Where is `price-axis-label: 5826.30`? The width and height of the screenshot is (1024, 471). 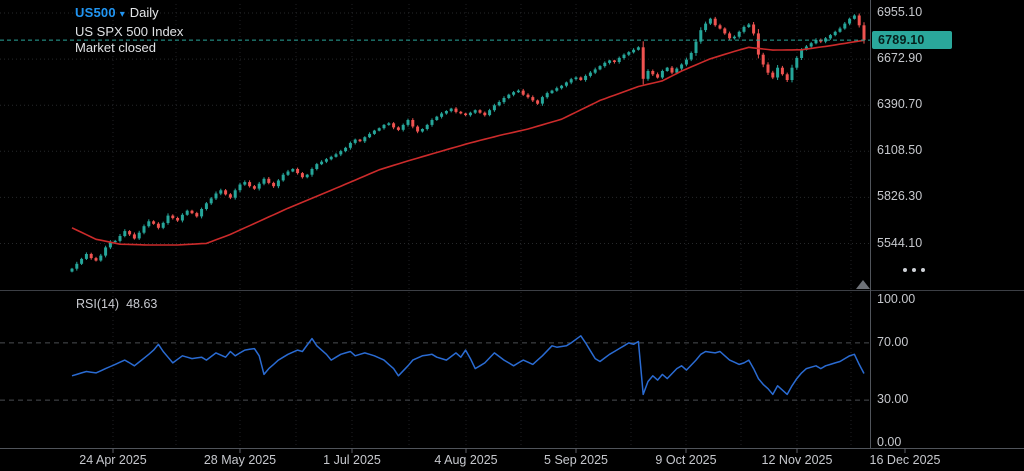
price-axis-label: 5826.30 is located at coordinates (900, 196).